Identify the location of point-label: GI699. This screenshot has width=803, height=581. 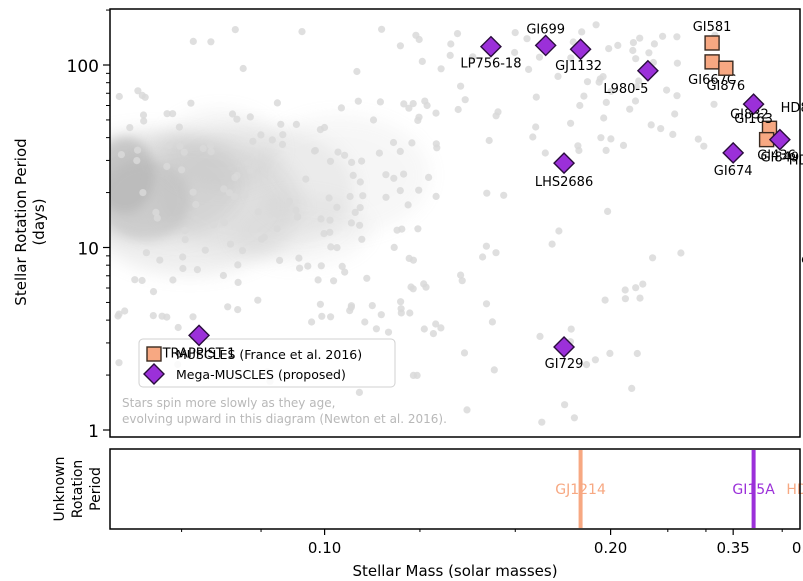
(545, 29).